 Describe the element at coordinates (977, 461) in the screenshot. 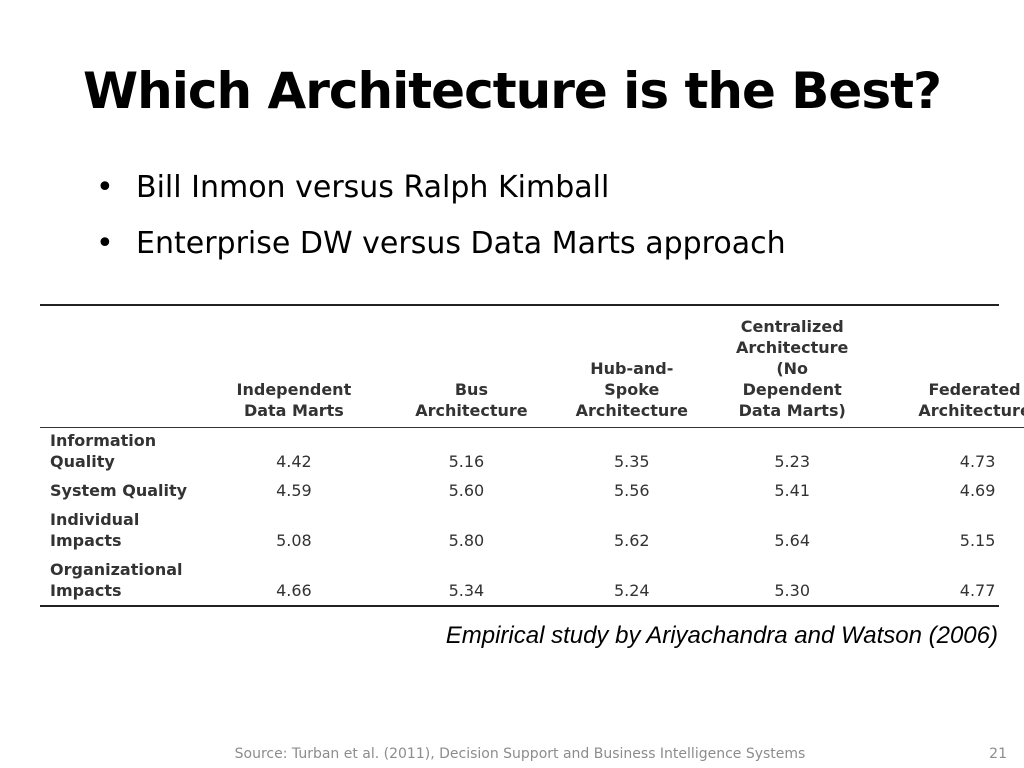

I see `table-cell: 4.73` at that location.